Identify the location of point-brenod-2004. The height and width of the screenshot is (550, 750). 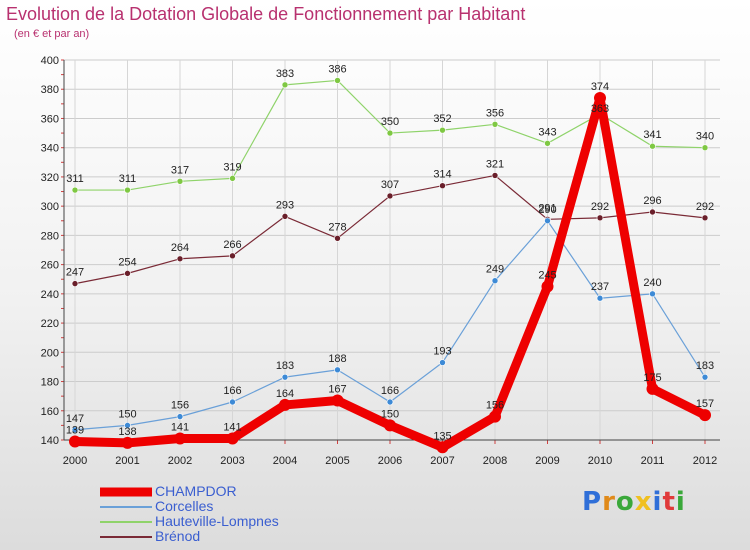
(285, 216).